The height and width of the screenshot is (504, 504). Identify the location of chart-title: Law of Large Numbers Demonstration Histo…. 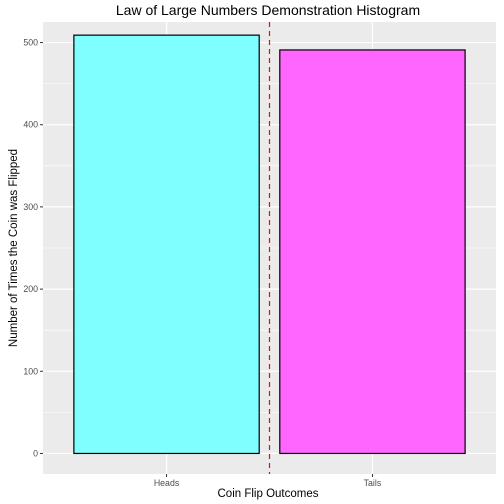
(268, 10).